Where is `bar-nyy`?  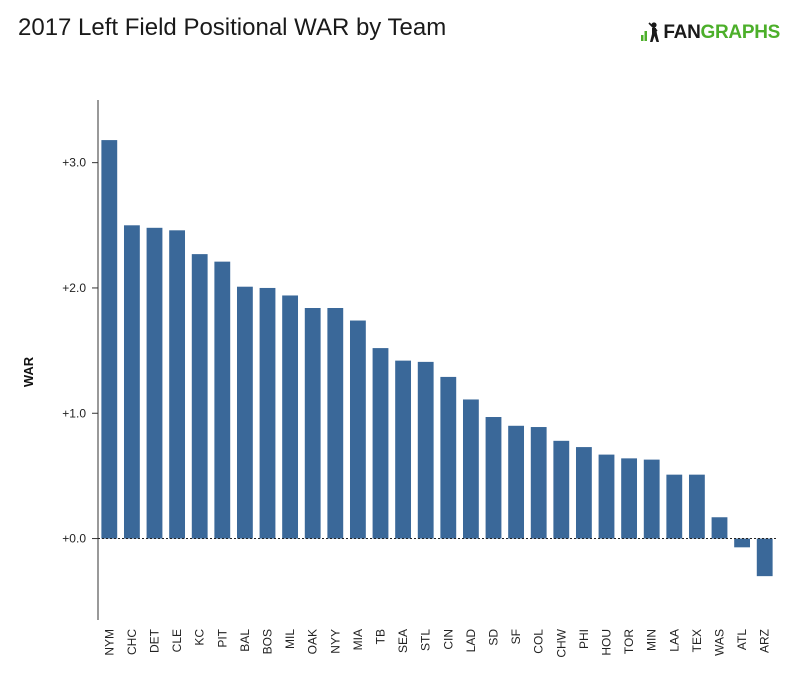 bar-nyy is located at coordinates (335, 423).